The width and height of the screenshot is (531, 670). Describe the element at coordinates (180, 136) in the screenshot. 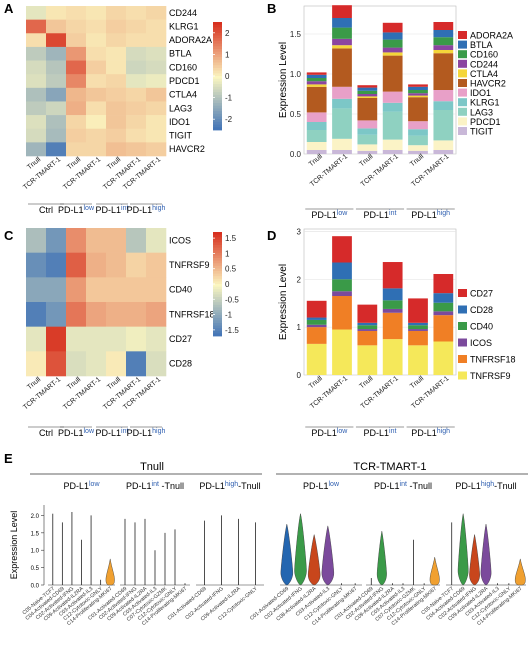

I see `row-label-tigit: TIGIT` at that location.